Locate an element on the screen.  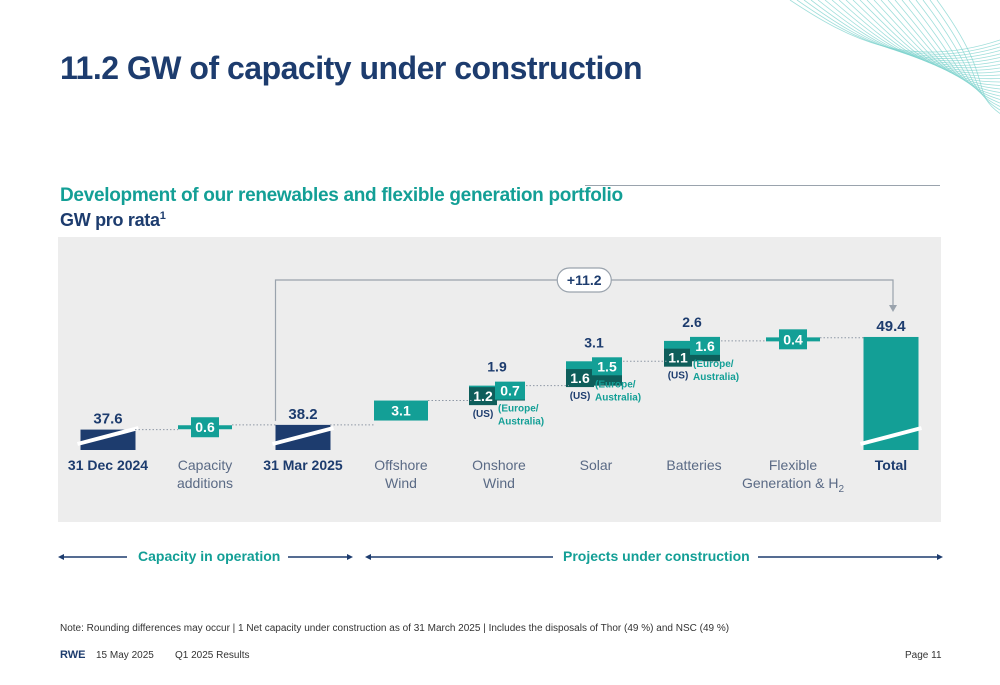
growth-bracket-arrowhead is located at coordinates (893, 308).